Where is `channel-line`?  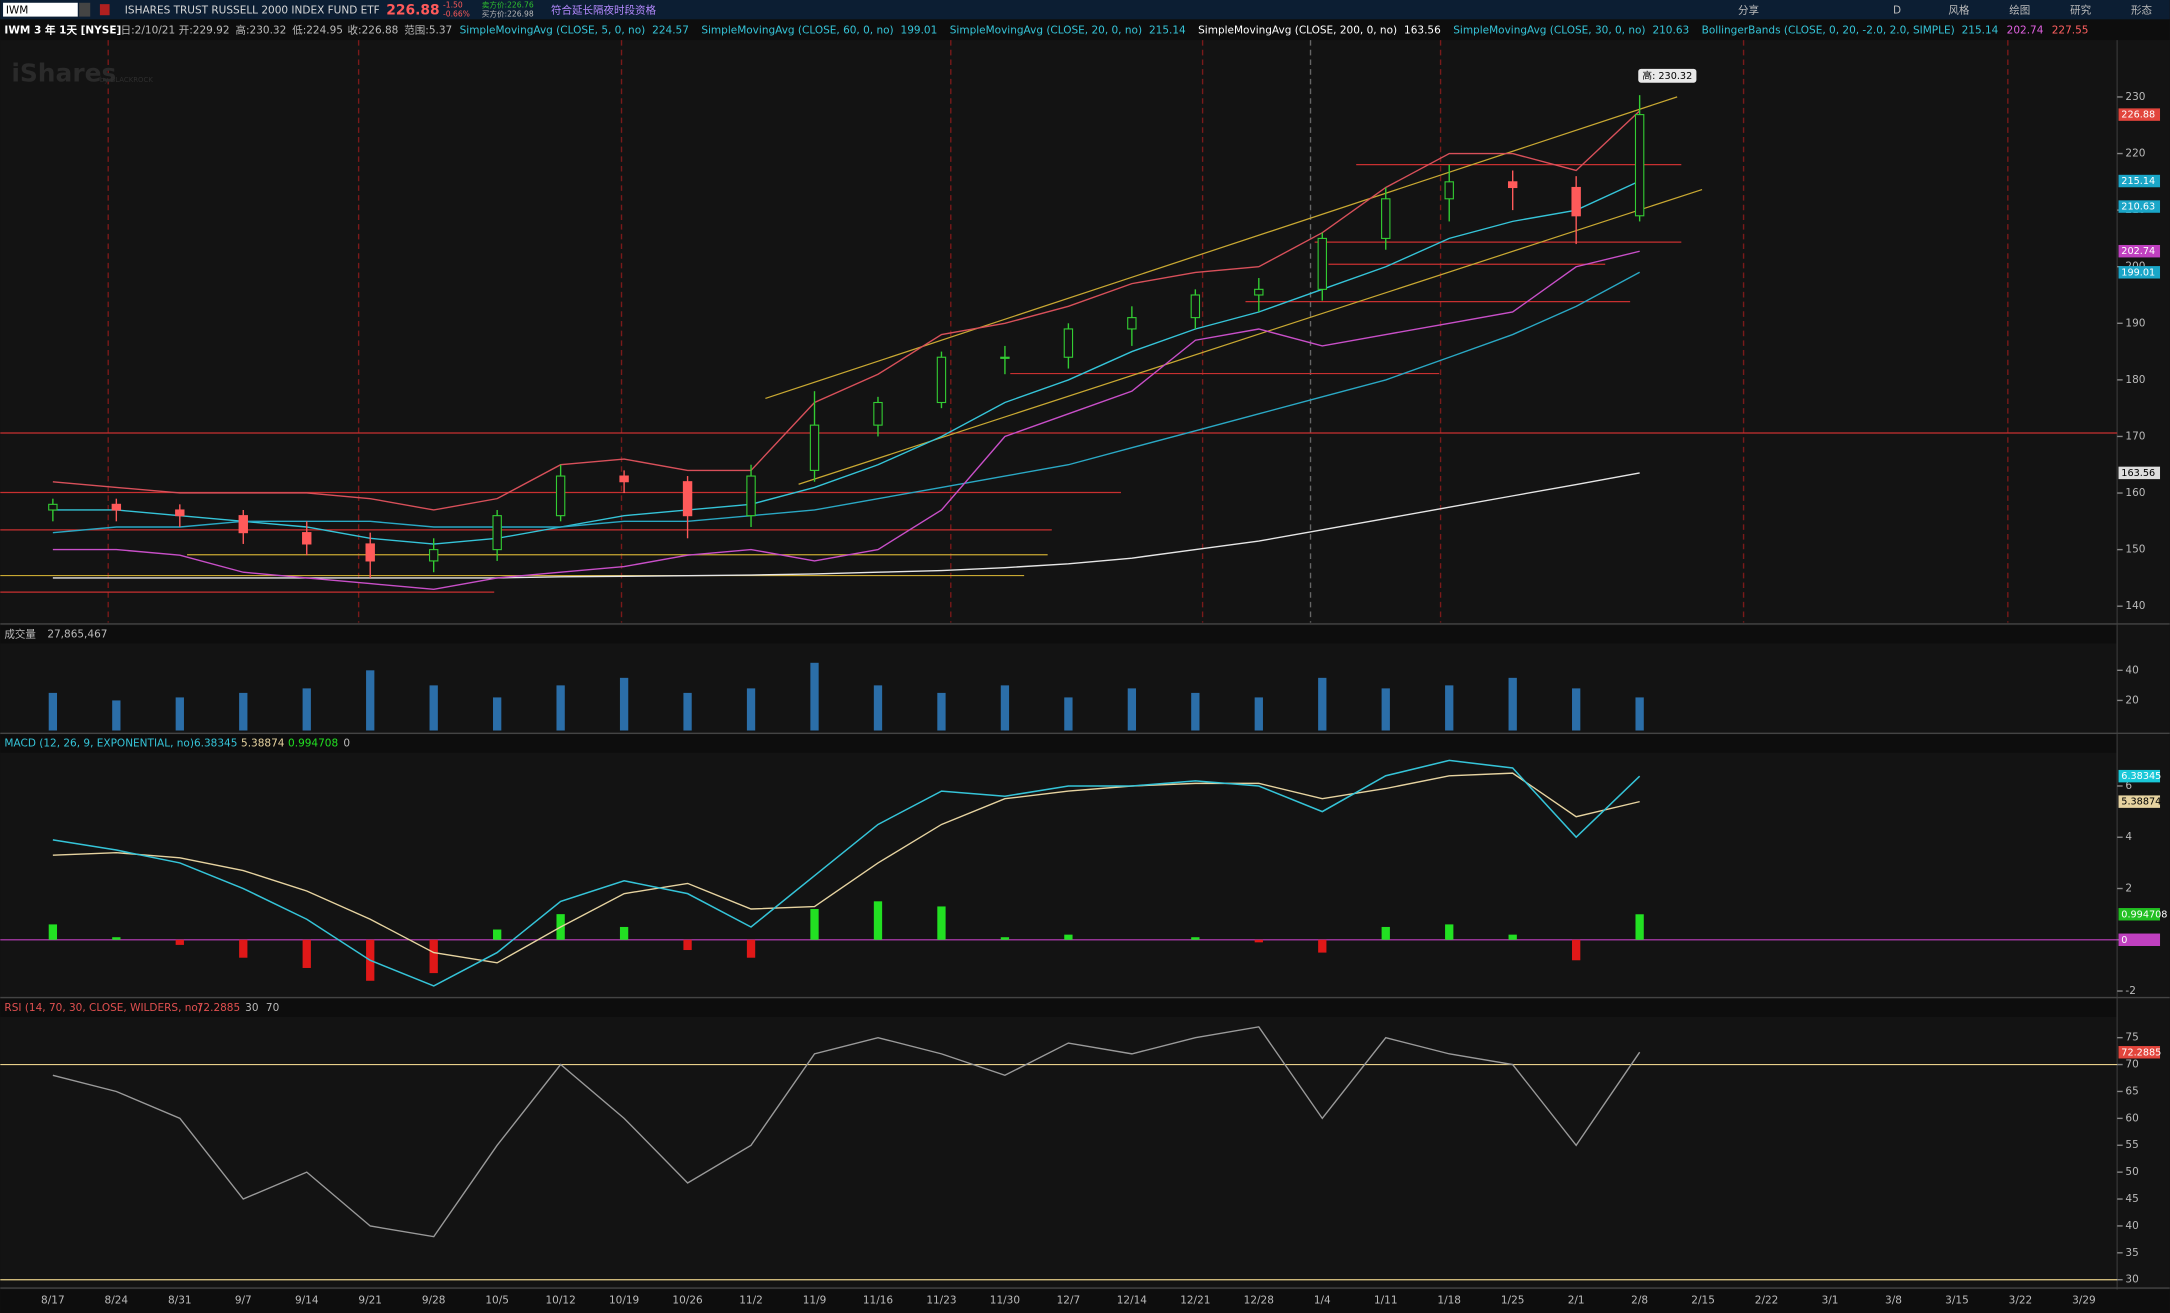
channel-line is located at coordinates (1250, 336).